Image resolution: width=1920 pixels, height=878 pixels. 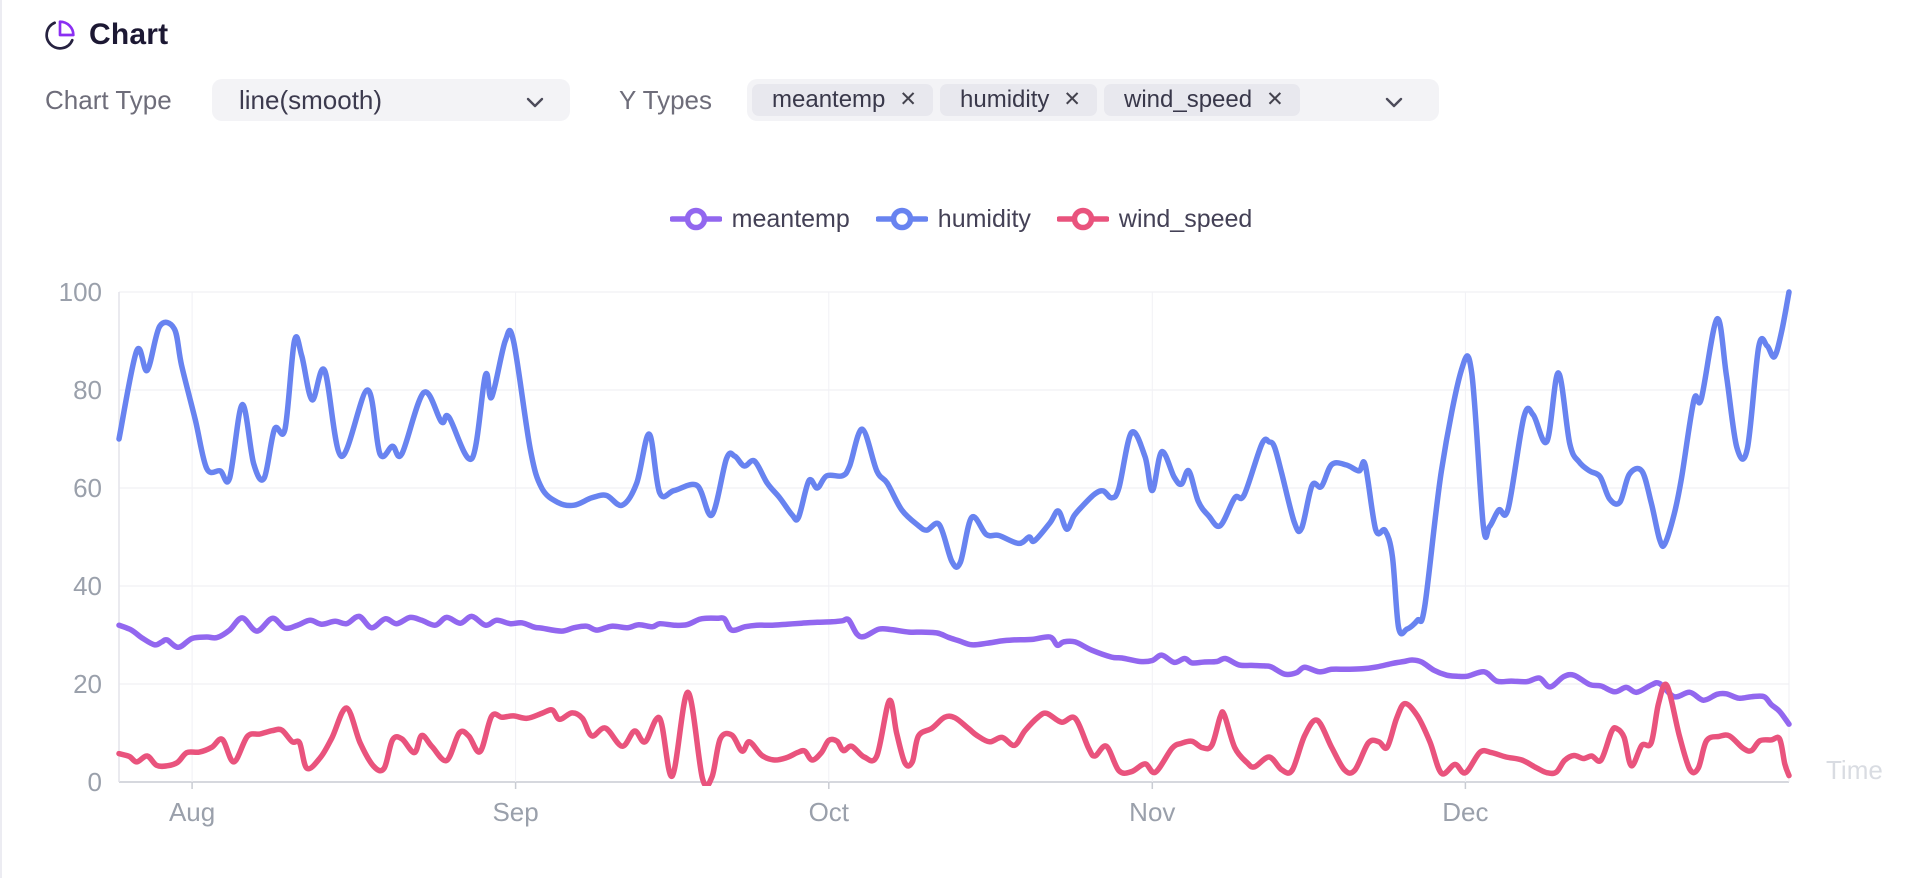 I want to click on chart-type-select: line(smooth), so click(x=391, y=100).